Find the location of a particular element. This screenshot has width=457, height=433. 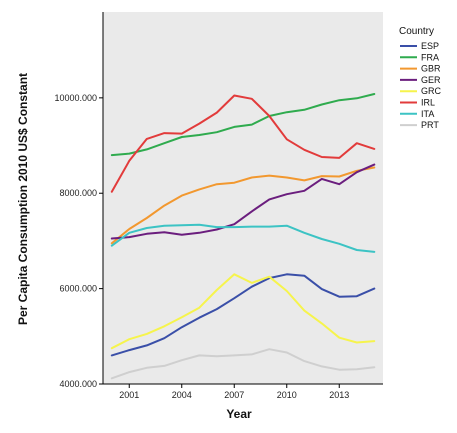

series-line-ita is located at coordinates (243, 238).